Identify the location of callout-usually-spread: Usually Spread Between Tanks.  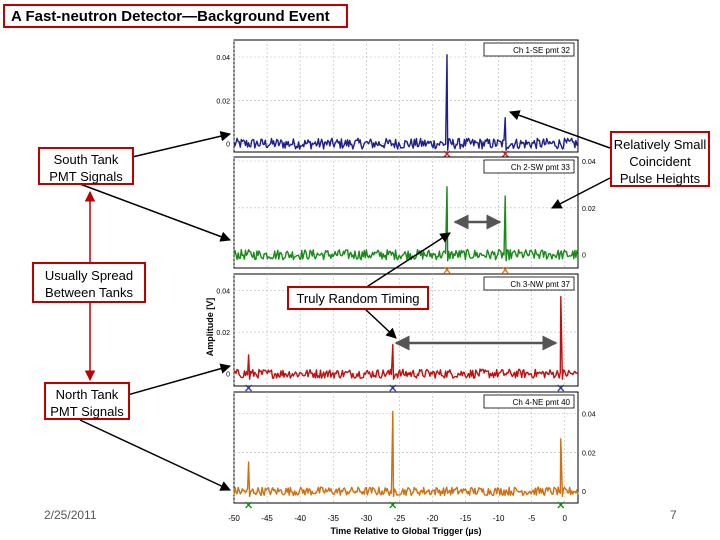
(89, 282).